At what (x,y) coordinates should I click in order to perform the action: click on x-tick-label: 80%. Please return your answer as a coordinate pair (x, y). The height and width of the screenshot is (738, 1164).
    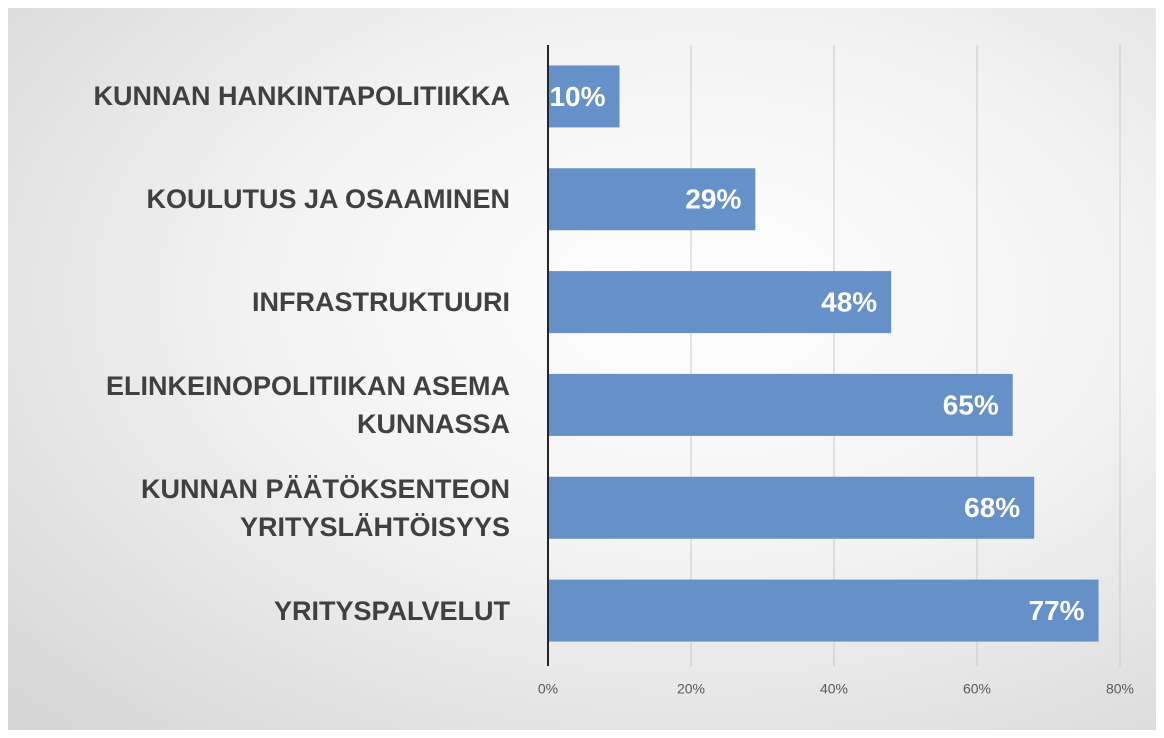
    Looking at the image, I should click on (1120, 689).